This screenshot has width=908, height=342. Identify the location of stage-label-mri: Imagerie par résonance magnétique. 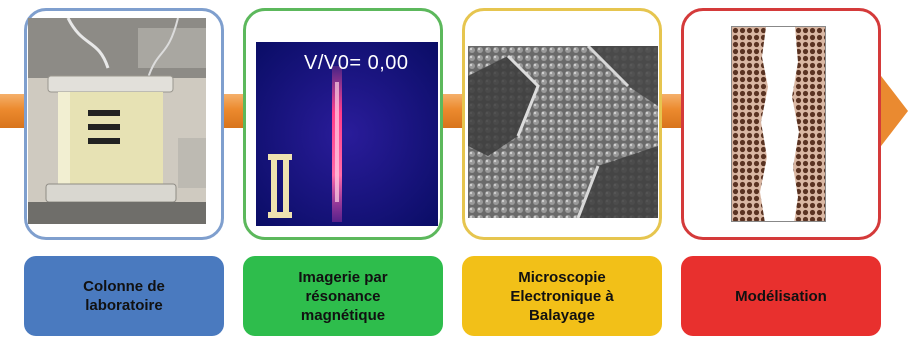
(343, 296).